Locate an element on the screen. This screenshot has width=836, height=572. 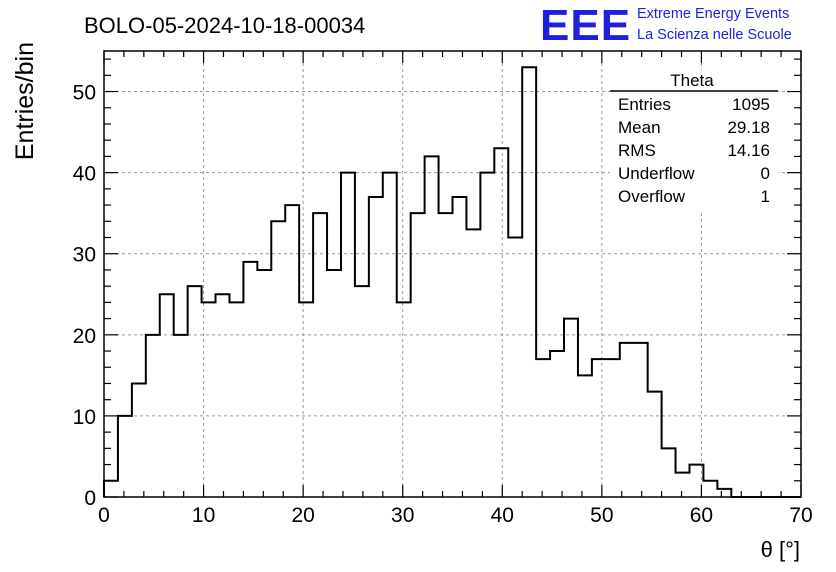
y-tick-label: 20 is located at coordinates (84, 336).